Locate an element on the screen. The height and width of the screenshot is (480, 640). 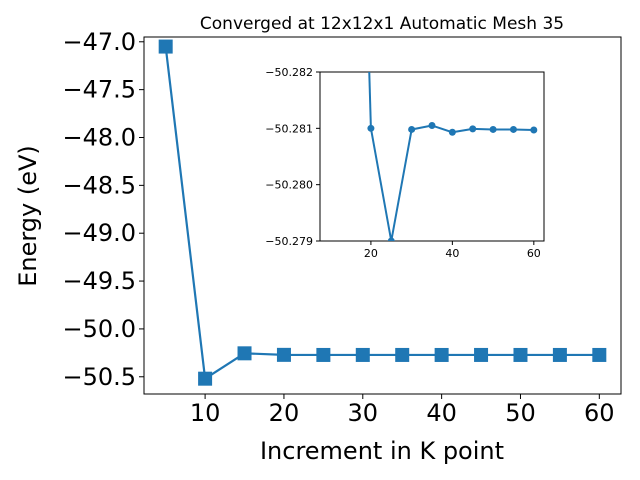
main-x-tick-label: 50 is located at coordinates (520, 413).